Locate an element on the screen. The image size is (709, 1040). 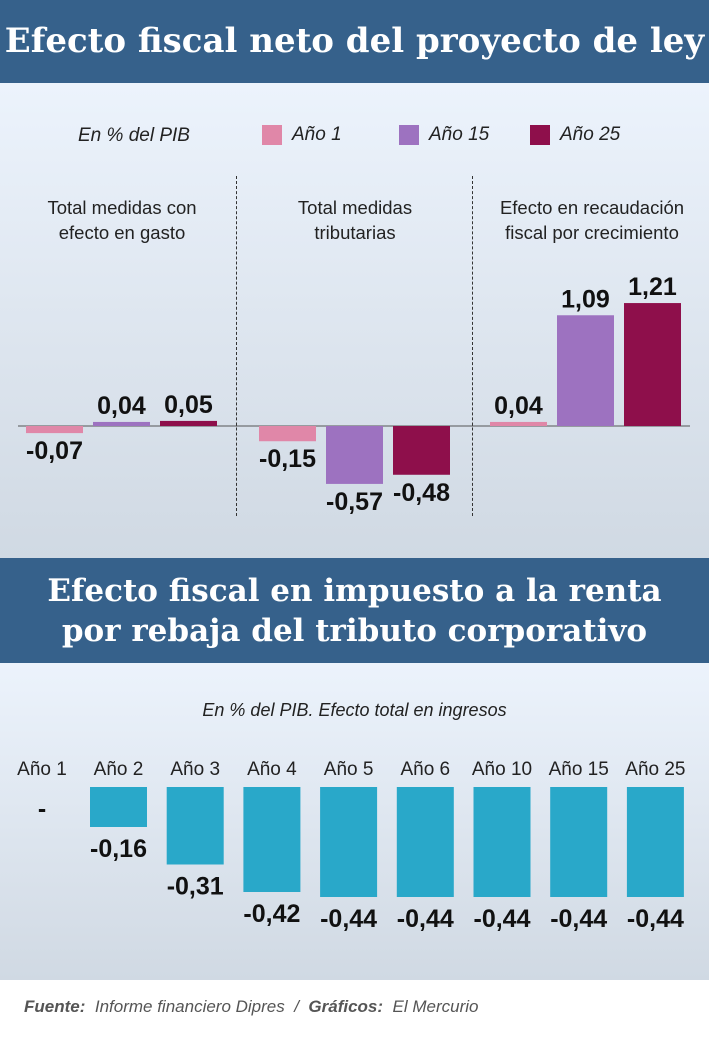
legend-label: Año 15 is located at coordinates (459, 134).